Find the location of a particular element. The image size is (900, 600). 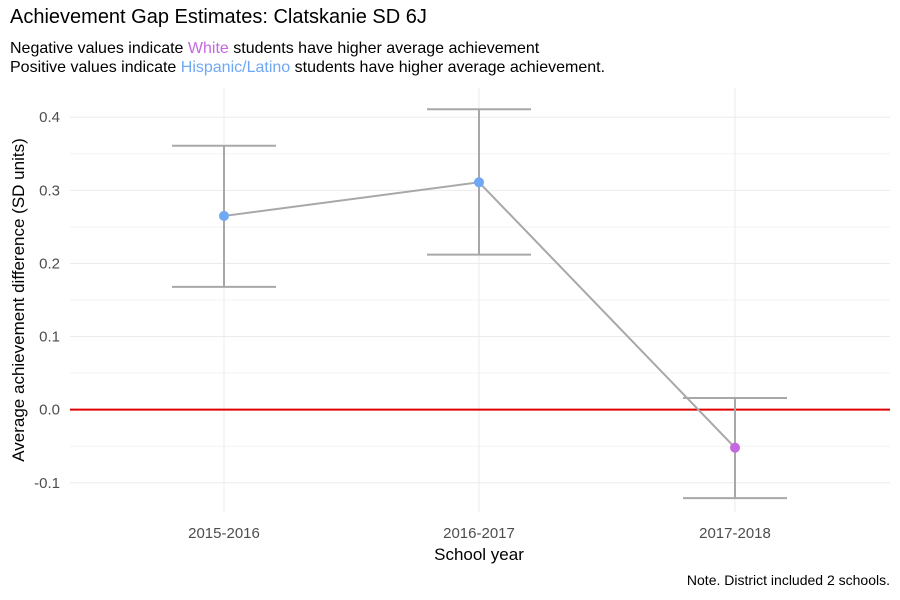

y-tick-label: 0.0 is located at coordinates (49, 410).